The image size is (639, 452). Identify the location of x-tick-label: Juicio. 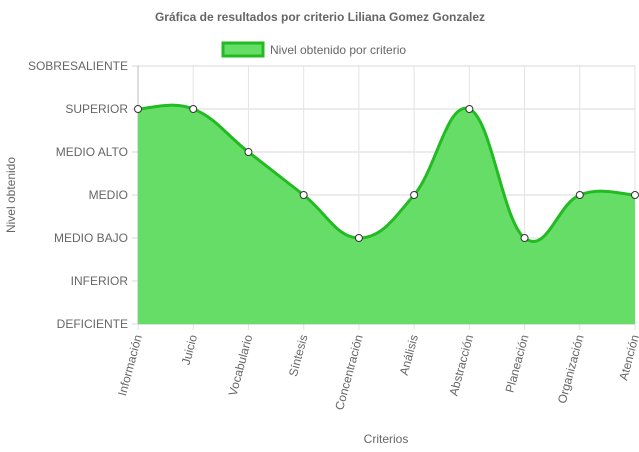
(190, 350).